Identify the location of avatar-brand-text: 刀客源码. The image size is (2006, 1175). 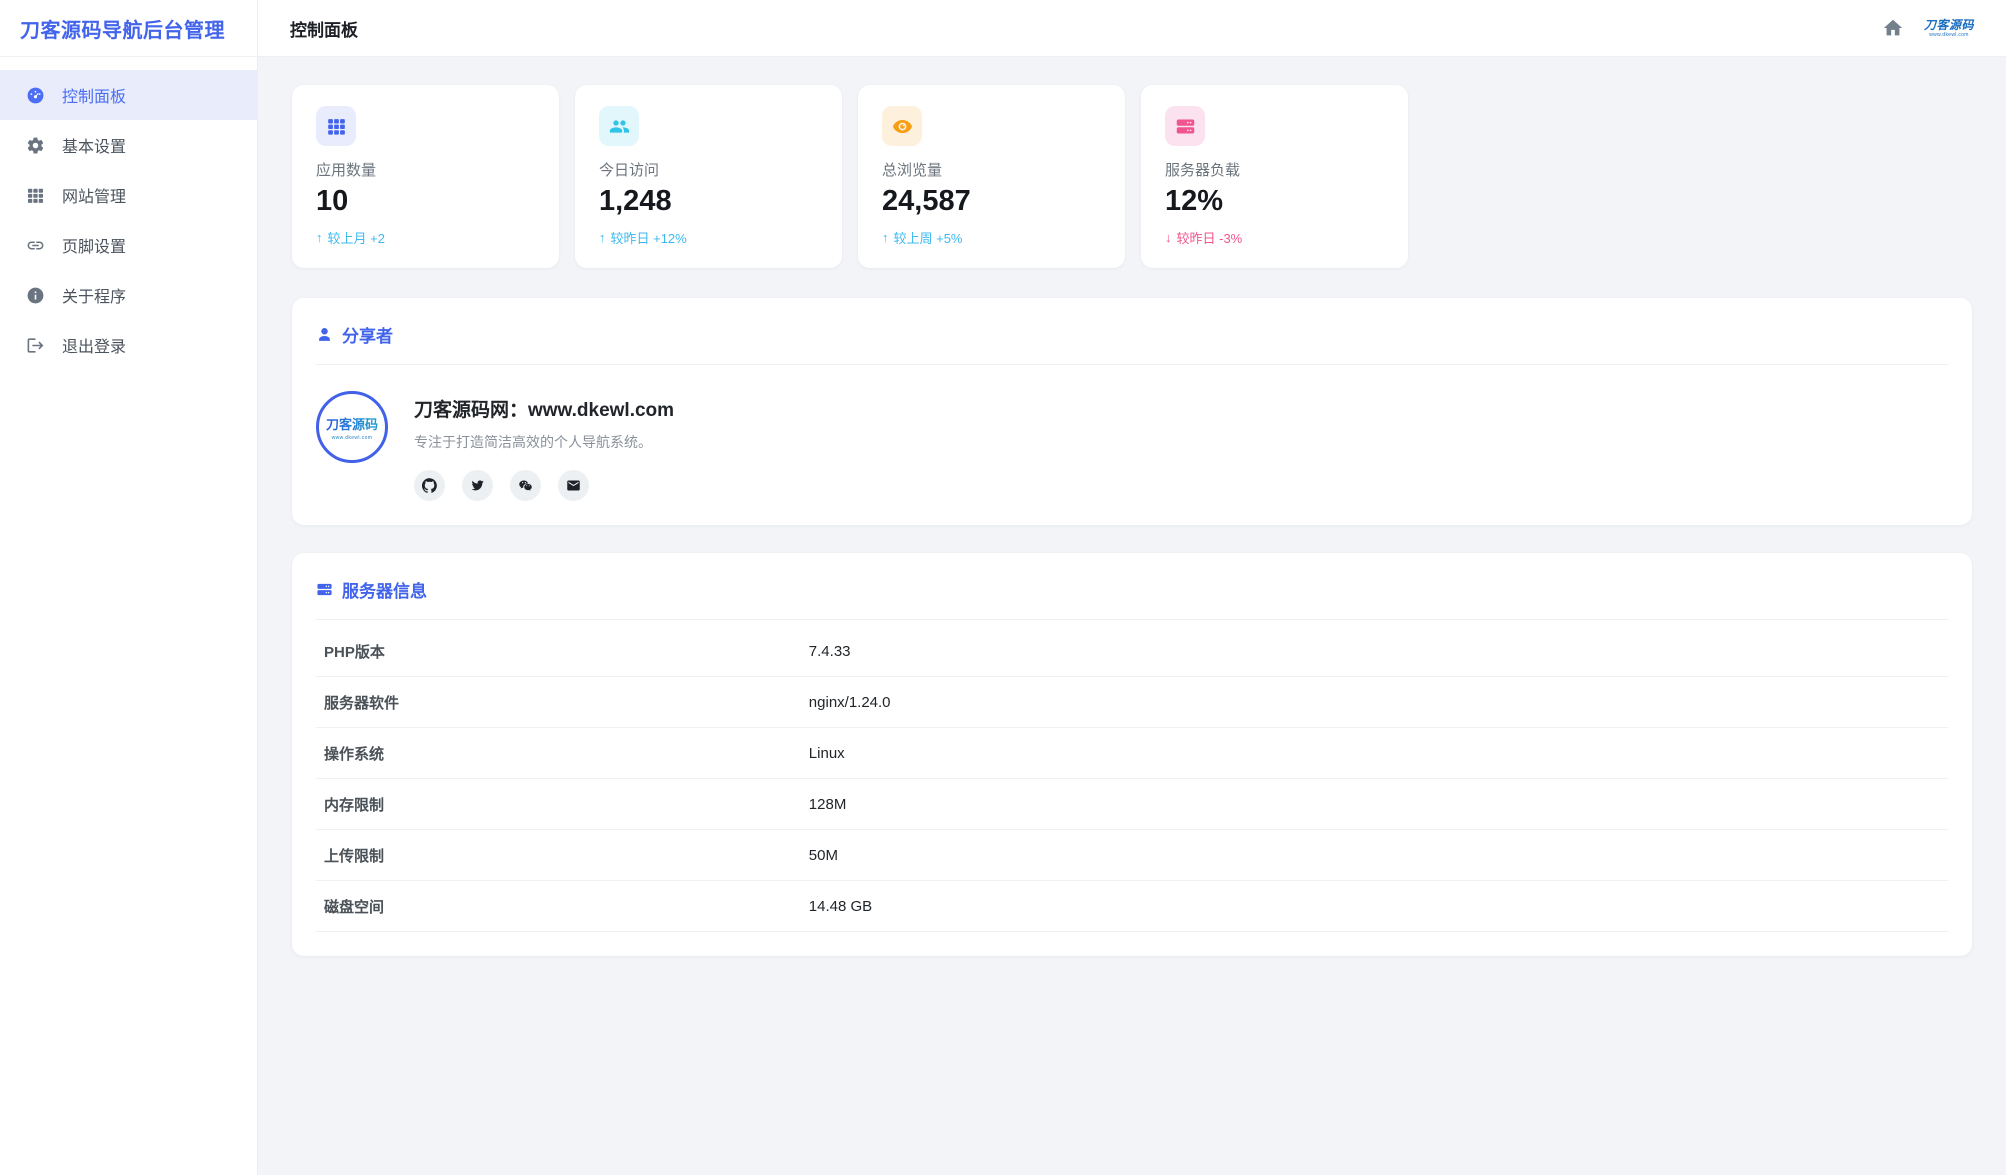
(352, 423).